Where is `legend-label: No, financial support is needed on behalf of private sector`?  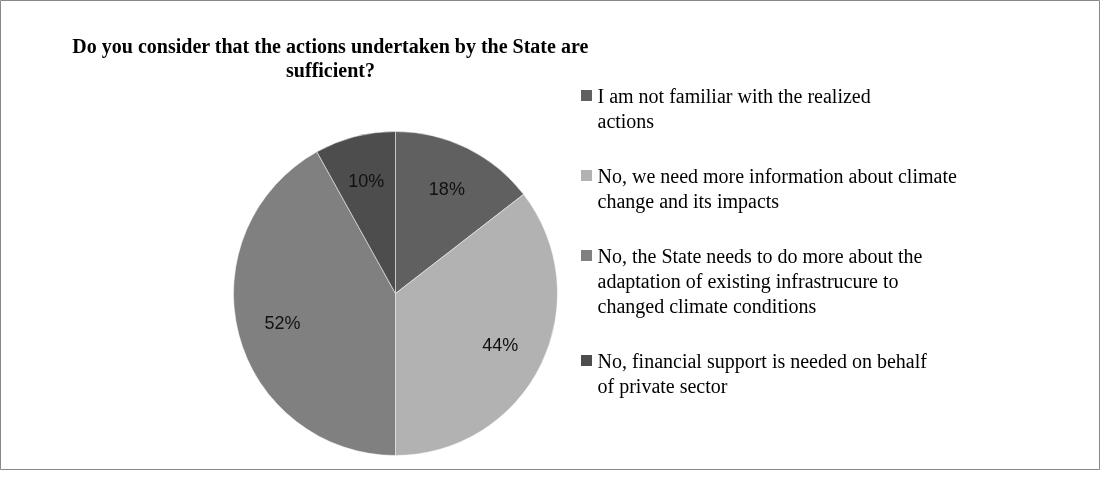
legend-label: No, financial support is needed on behalf of private sector is located at coordinates (762, 373).